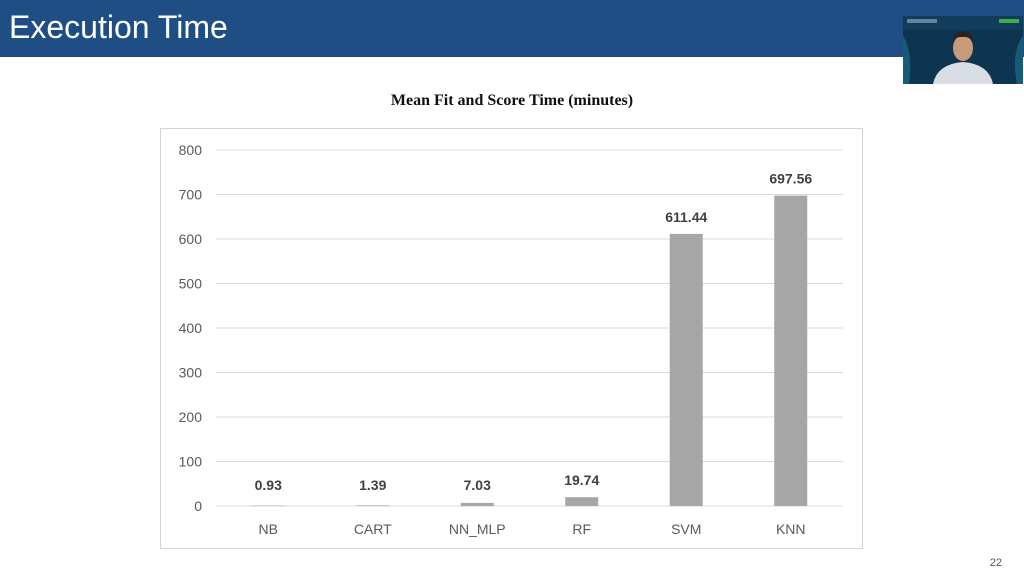 The image size is (1024, 576). I want to click on slide-title: Execution Time, so click(118, 27).